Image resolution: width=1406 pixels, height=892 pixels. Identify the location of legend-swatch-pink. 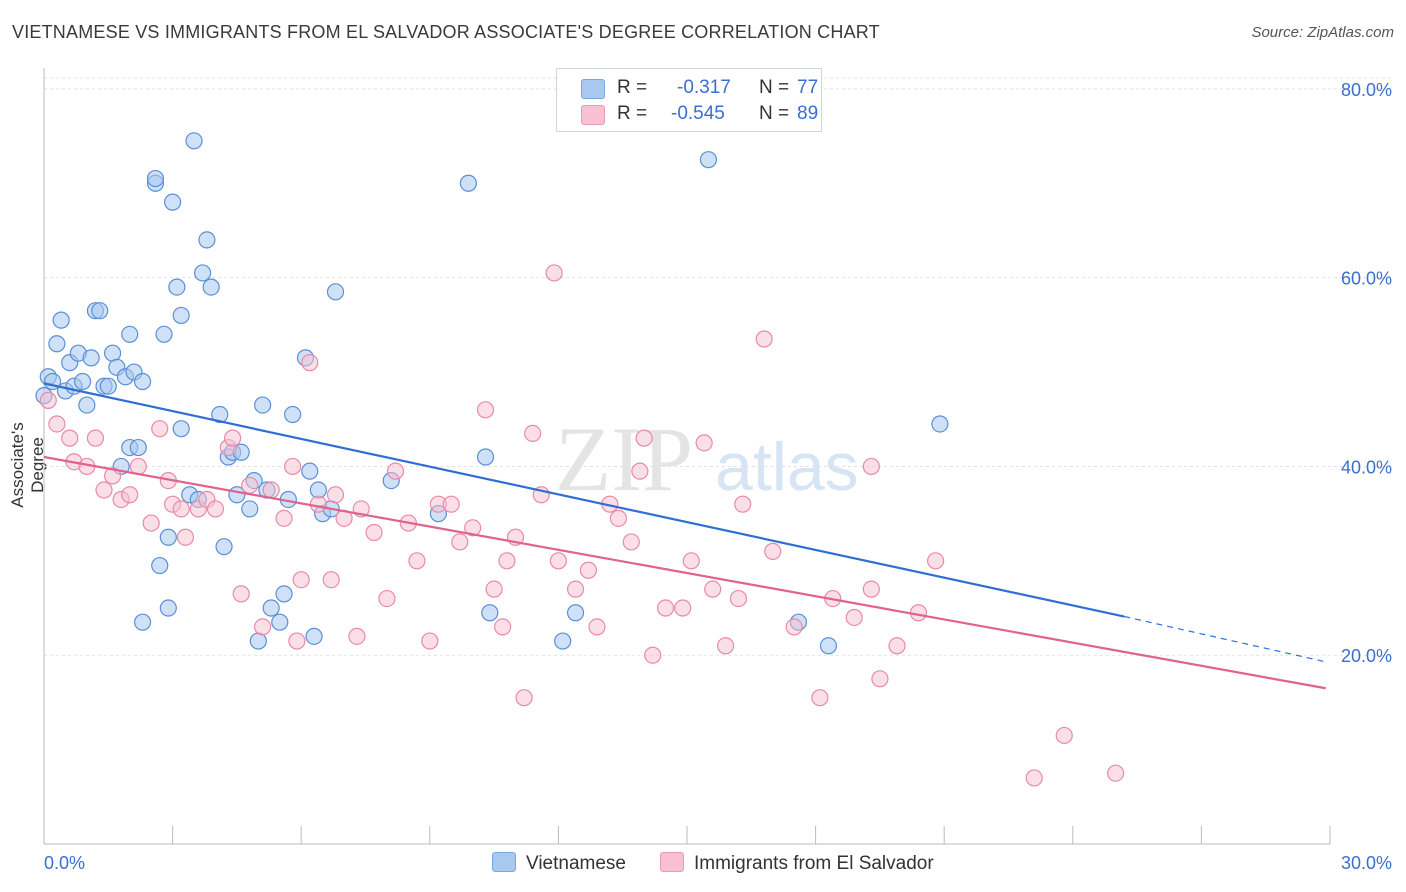
(593, 115).